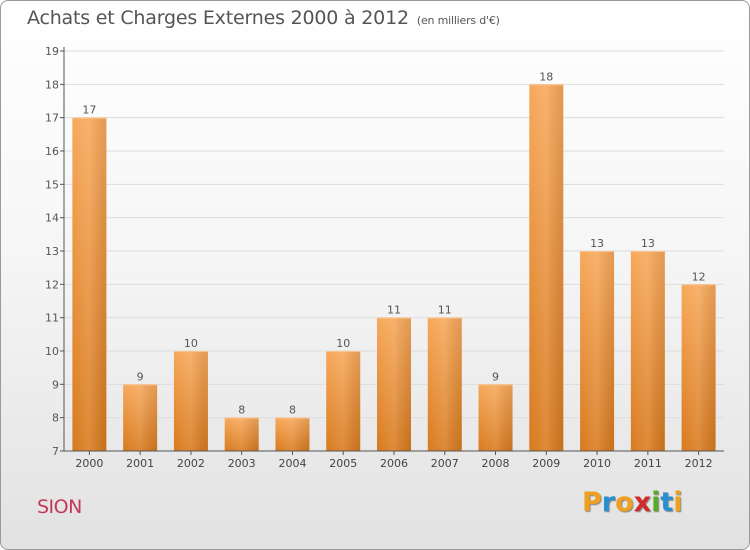 The width and height of the screenshot is (750, 550). I want to click on chart-unit: (en milliers d'€), so click(458, 20).